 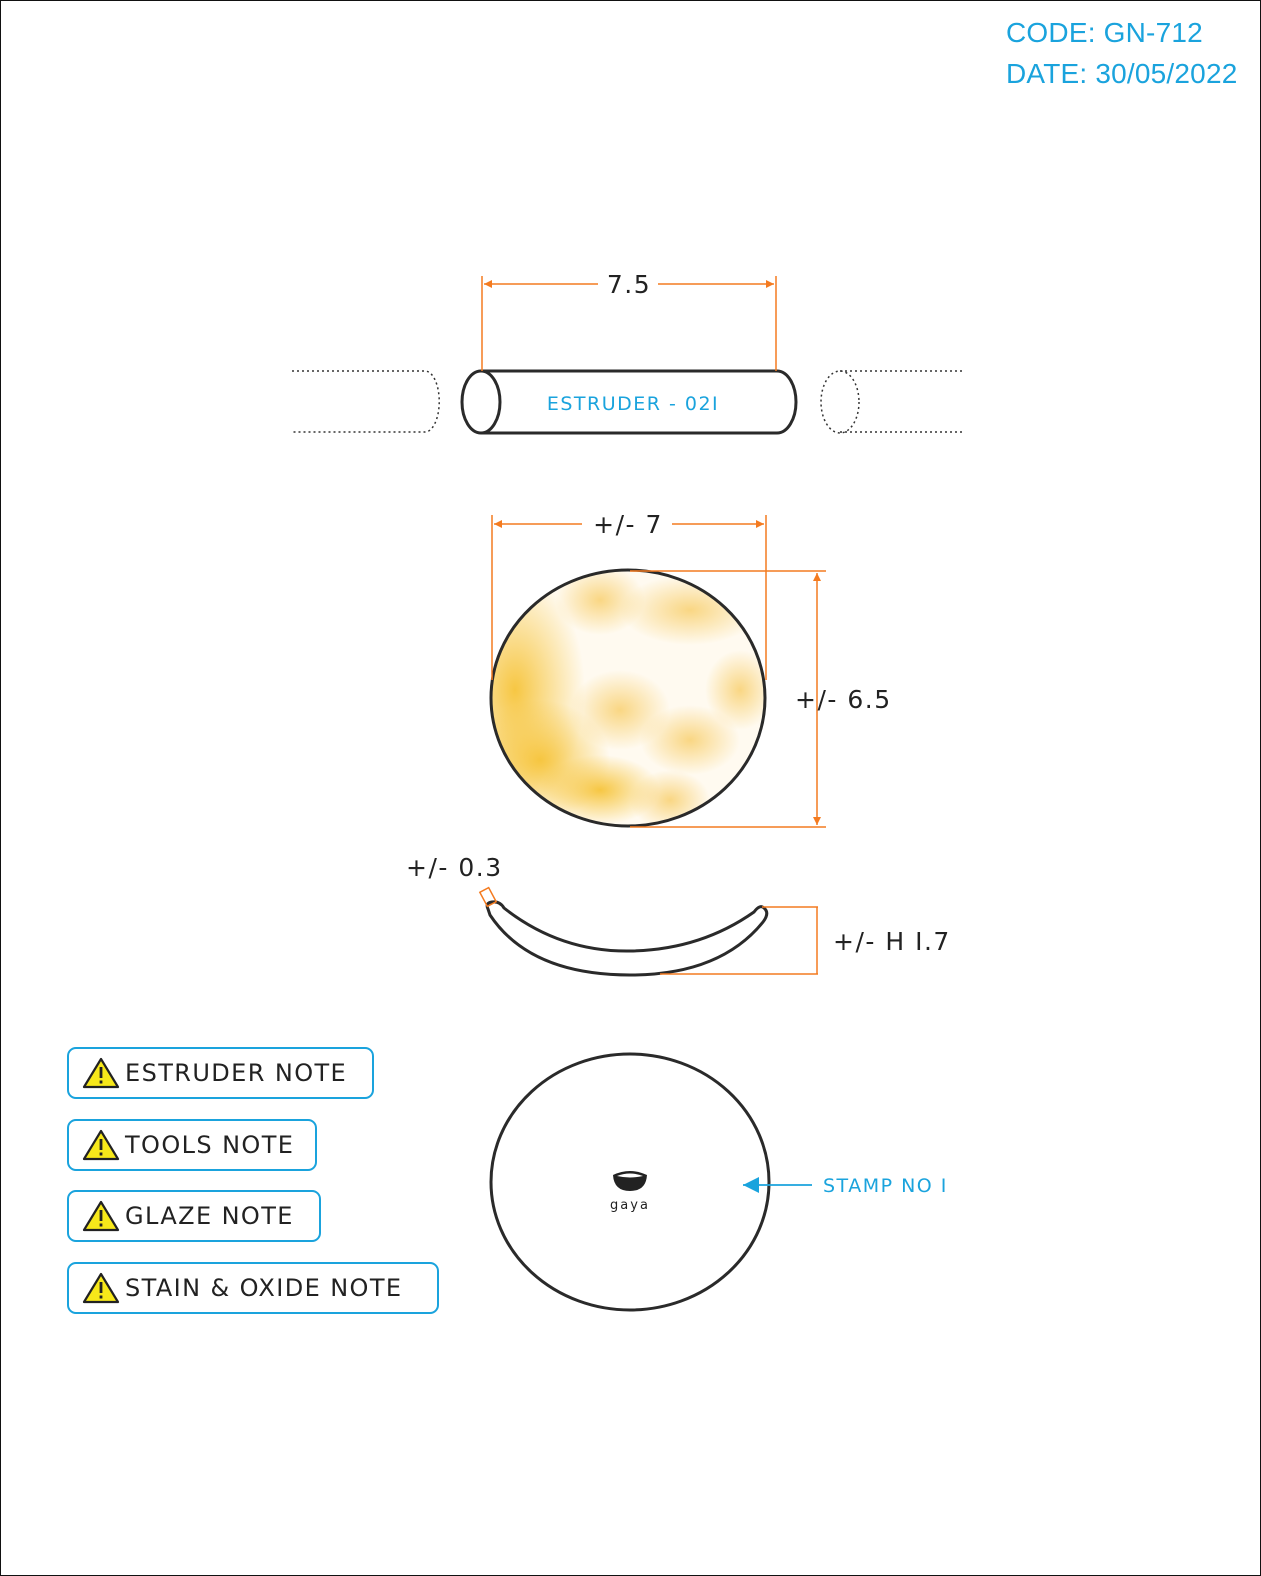 I want to click on extruder-coil-body, so click(x=639, y=402).